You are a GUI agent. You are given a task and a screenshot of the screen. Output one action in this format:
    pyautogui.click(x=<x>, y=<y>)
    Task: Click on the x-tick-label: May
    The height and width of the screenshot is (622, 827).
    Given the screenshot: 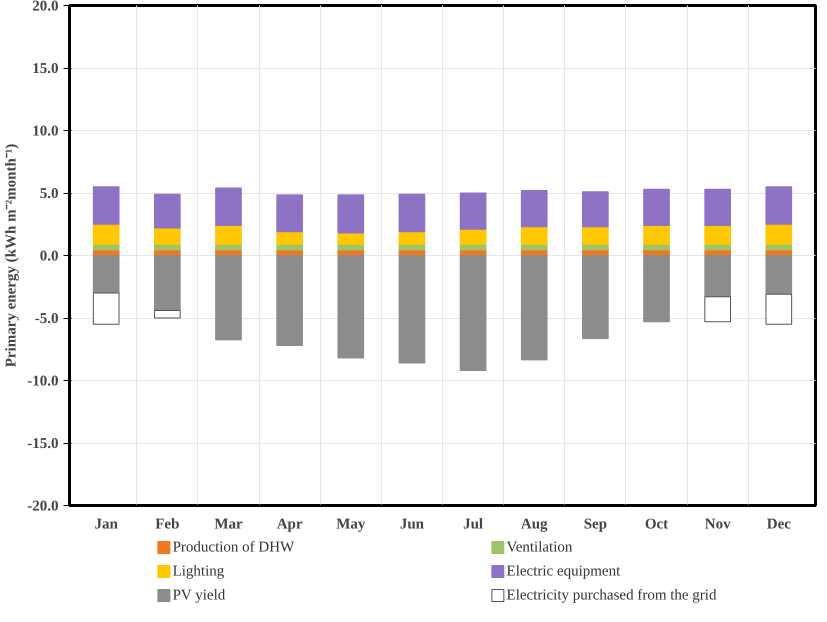 What is the action you would take?
    pyautogui.click(x=351, y=524)
    